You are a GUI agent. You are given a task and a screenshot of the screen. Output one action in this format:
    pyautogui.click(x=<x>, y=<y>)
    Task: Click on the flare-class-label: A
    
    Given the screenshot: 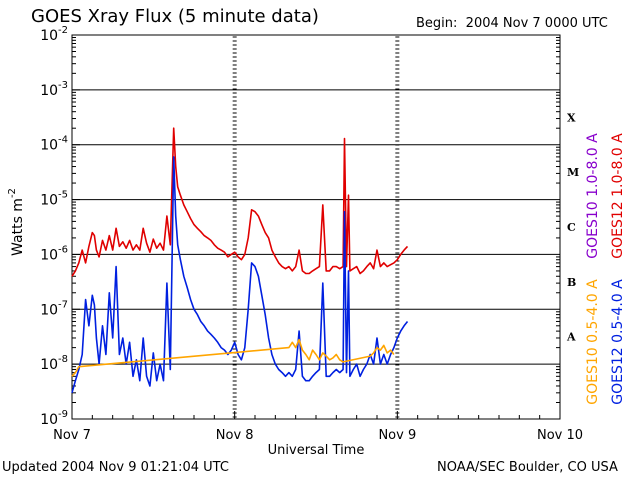 What is the action you would take?
    pyautogui.click(x=571, y=337)
    